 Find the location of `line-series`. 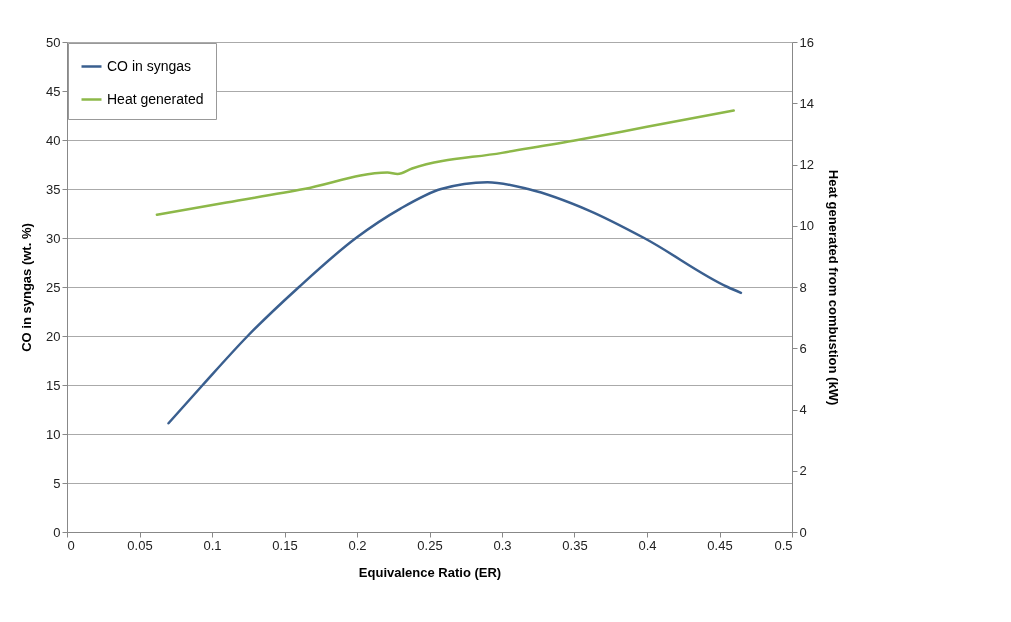

line-series is located at coordinates (445, 162).